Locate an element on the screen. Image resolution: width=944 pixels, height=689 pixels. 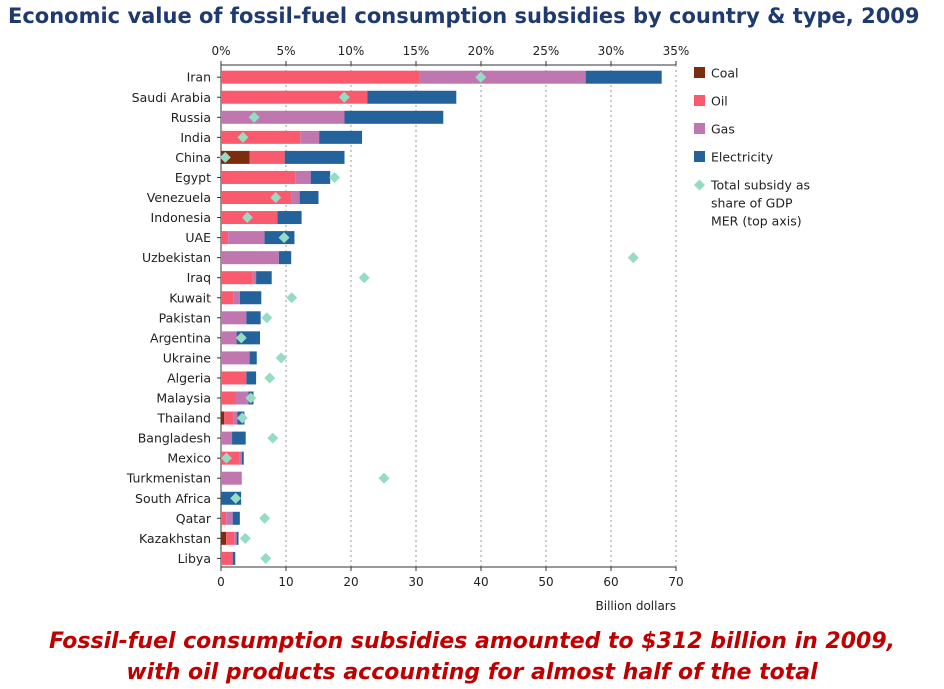
top-tick-label: 30% is located at coordinates (611, 51).